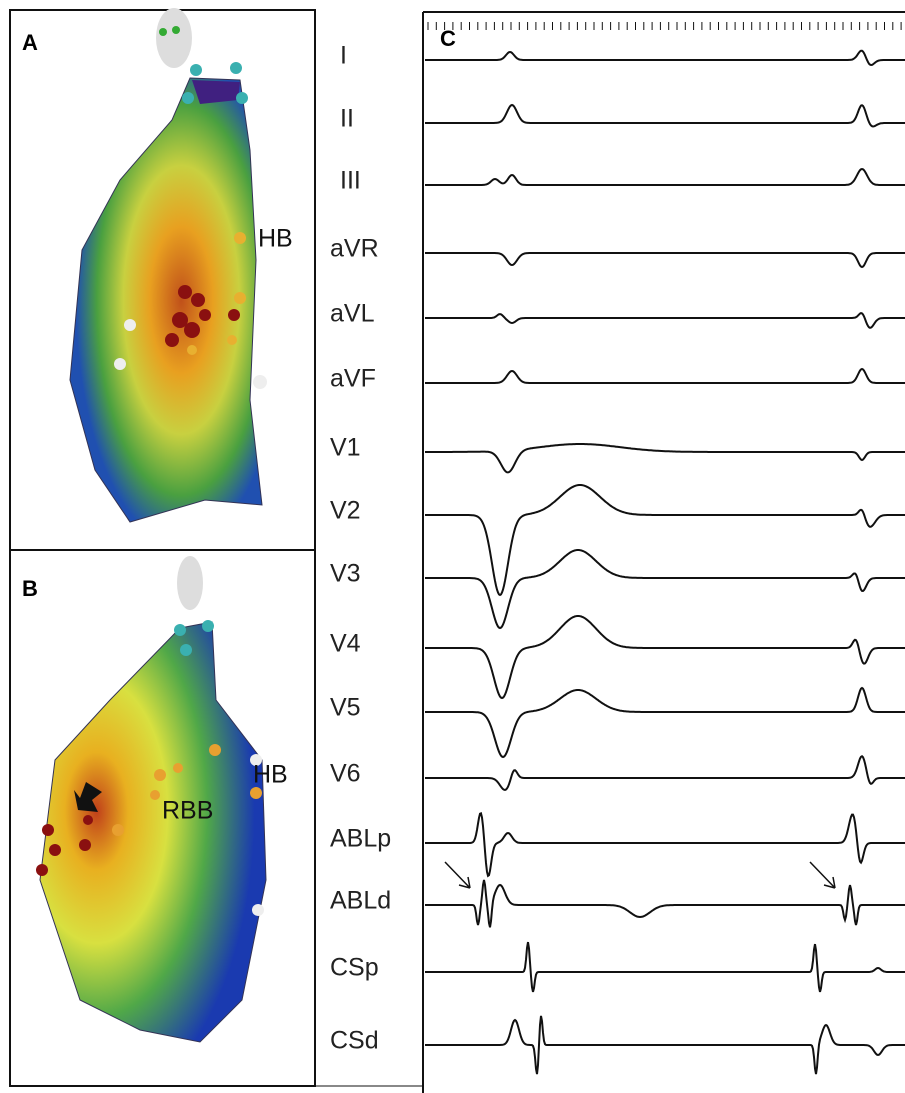 The height and width of the screenshot is (1093, 905). Describe the element at coordinates (352, 314) in the screenshot. I see `lead-label: aVL` at that location.